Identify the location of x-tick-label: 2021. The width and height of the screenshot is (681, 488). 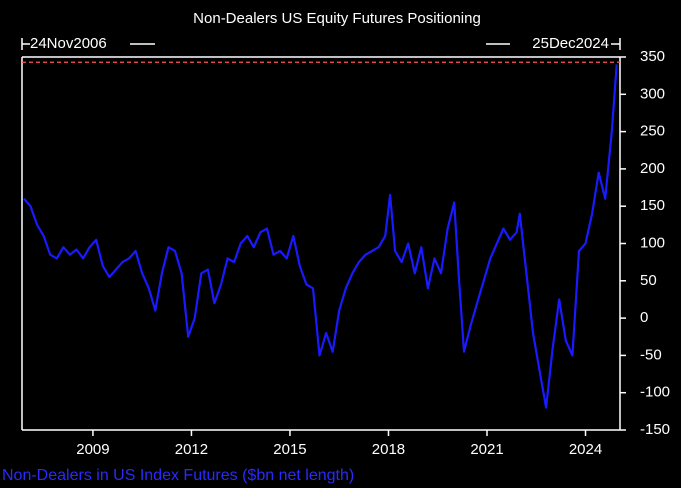
(486, 449).